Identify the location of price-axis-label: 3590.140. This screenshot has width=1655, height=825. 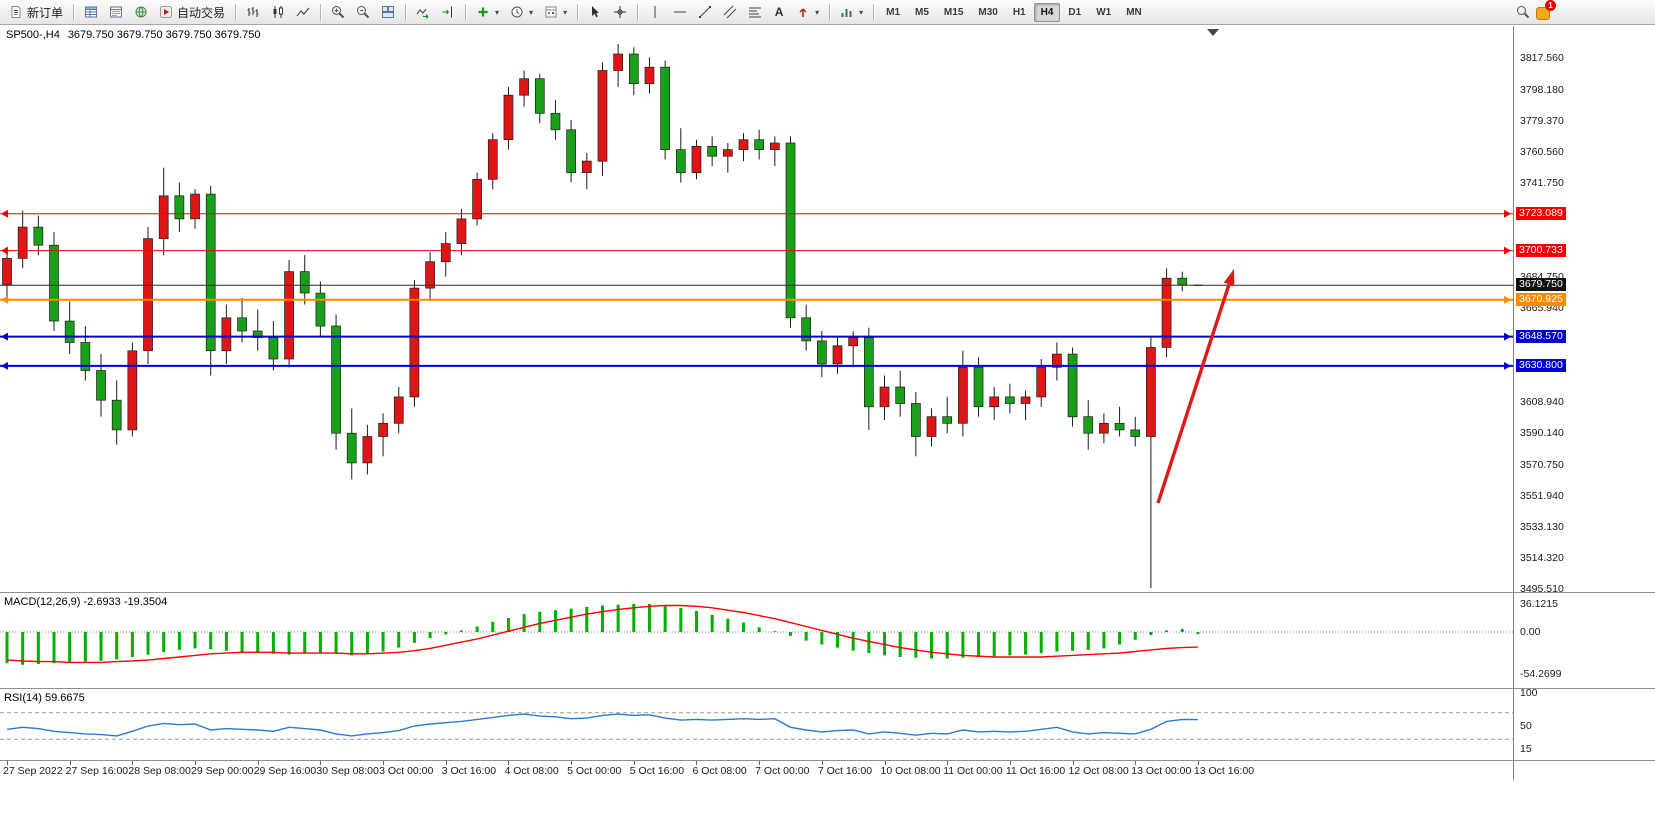
(1542, 432).